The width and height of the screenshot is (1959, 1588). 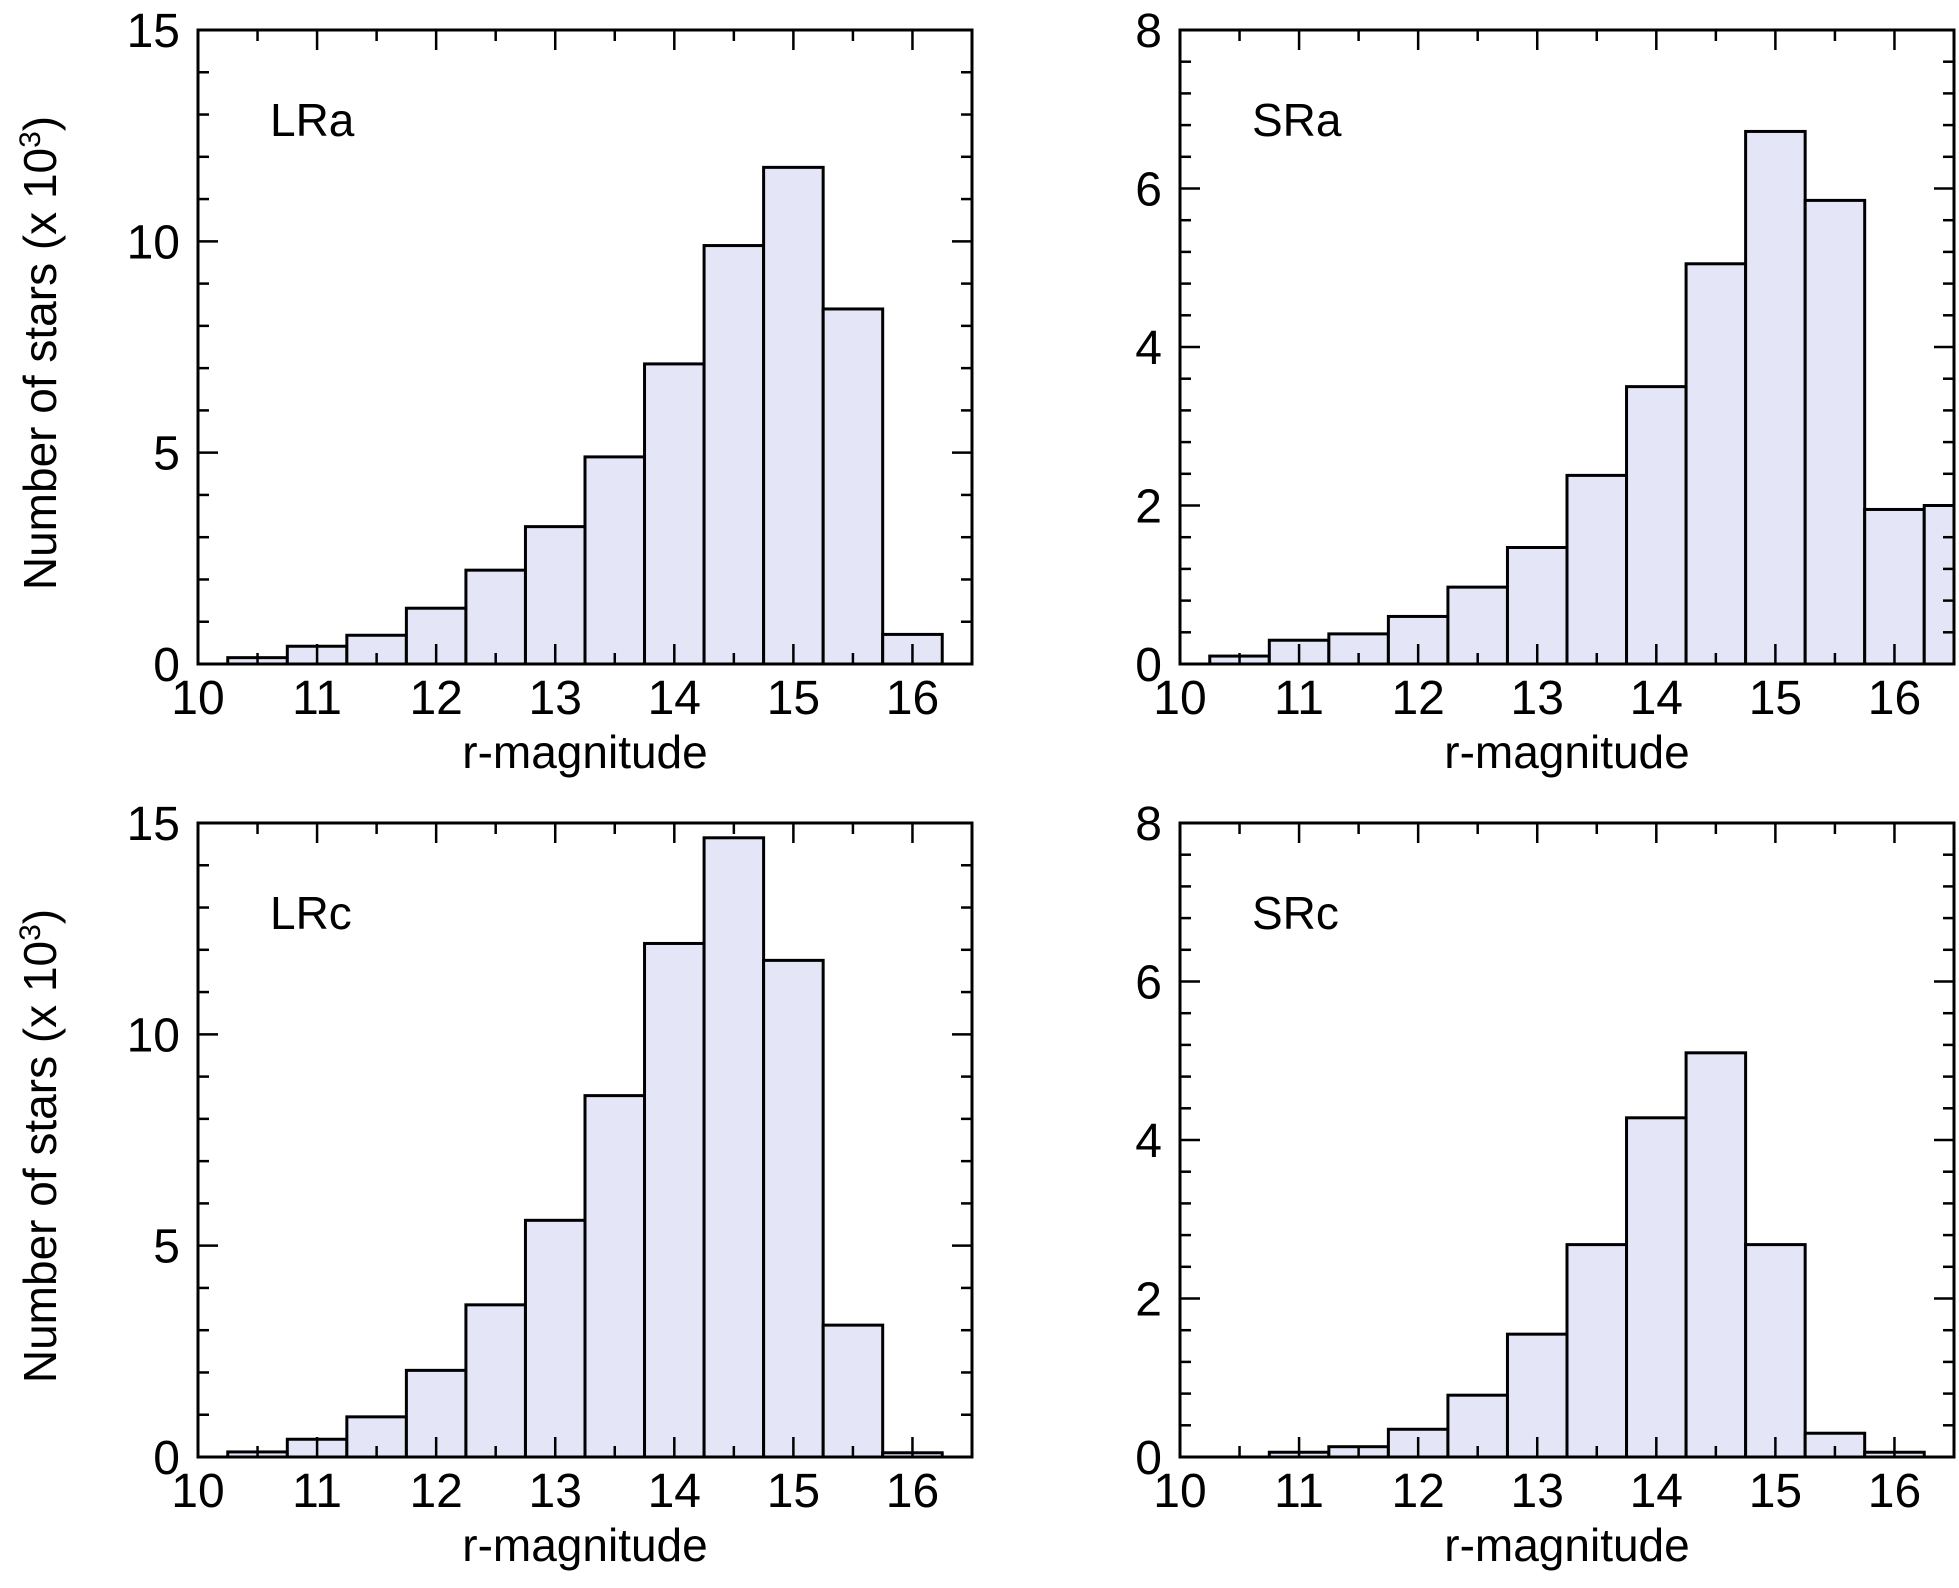 I want to click on panel-label: SRc, so click(x=1295, y=913).